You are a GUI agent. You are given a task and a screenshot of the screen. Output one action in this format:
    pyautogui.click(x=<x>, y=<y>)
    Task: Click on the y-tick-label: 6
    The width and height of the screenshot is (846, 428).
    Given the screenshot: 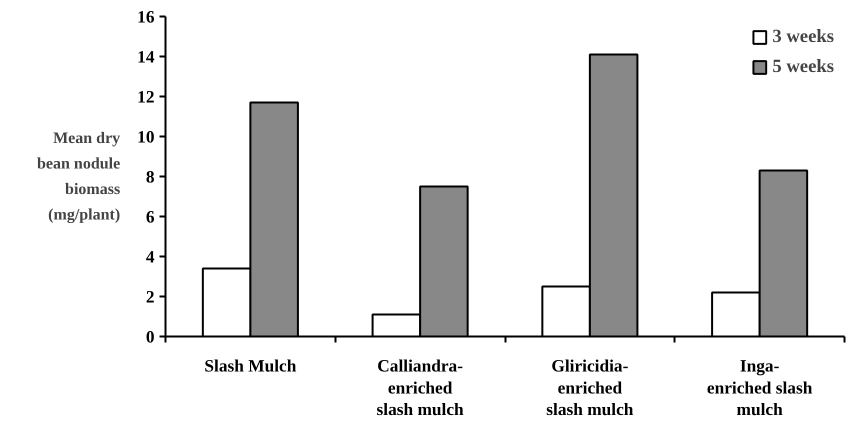 What is the action you would take?
    pyautogui.click(x=150, y=217)
    